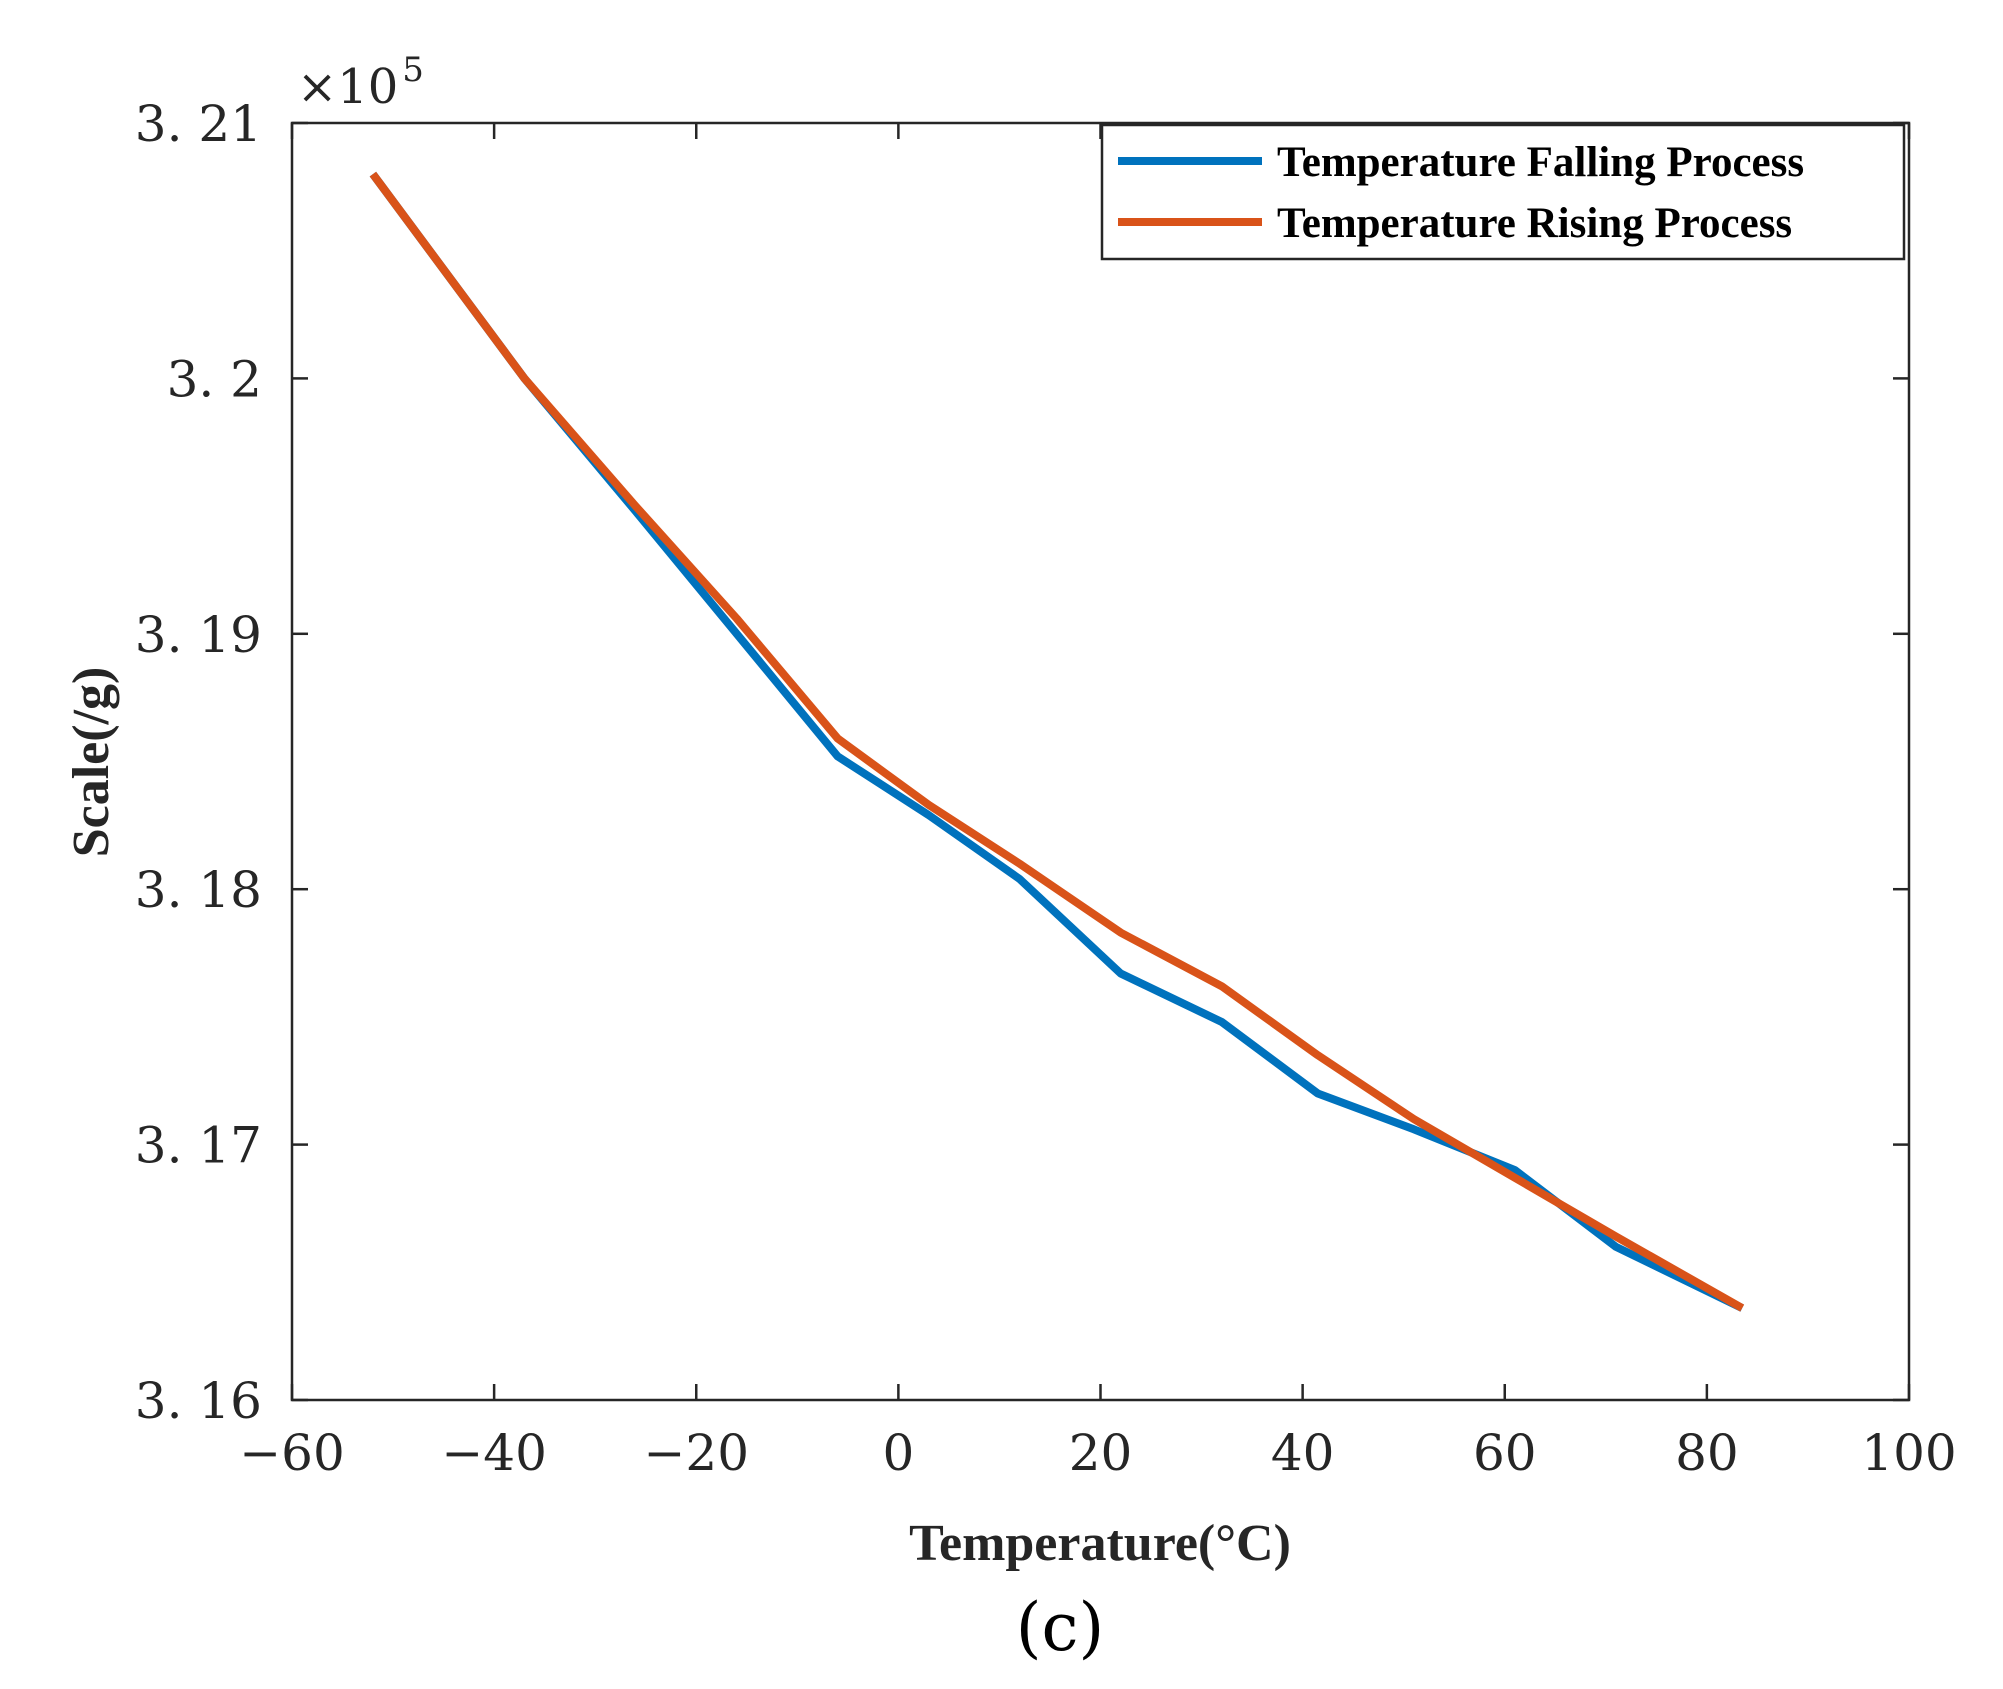 The image size is (2003, 1689). I want to click on legend-box, so click(1503, 192).